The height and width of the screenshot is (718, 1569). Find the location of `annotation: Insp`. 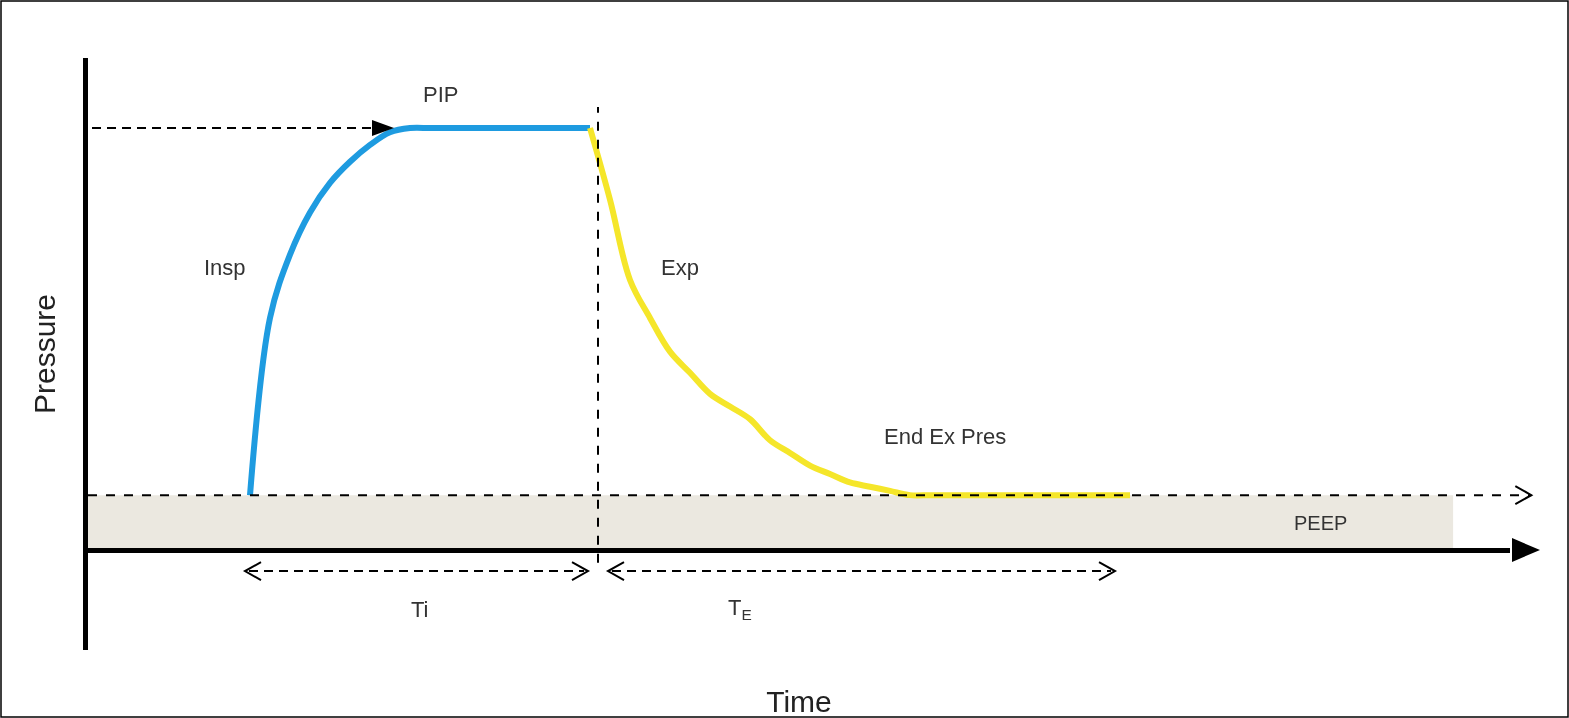

annotation: Insp is located at coordinates (225, 267).